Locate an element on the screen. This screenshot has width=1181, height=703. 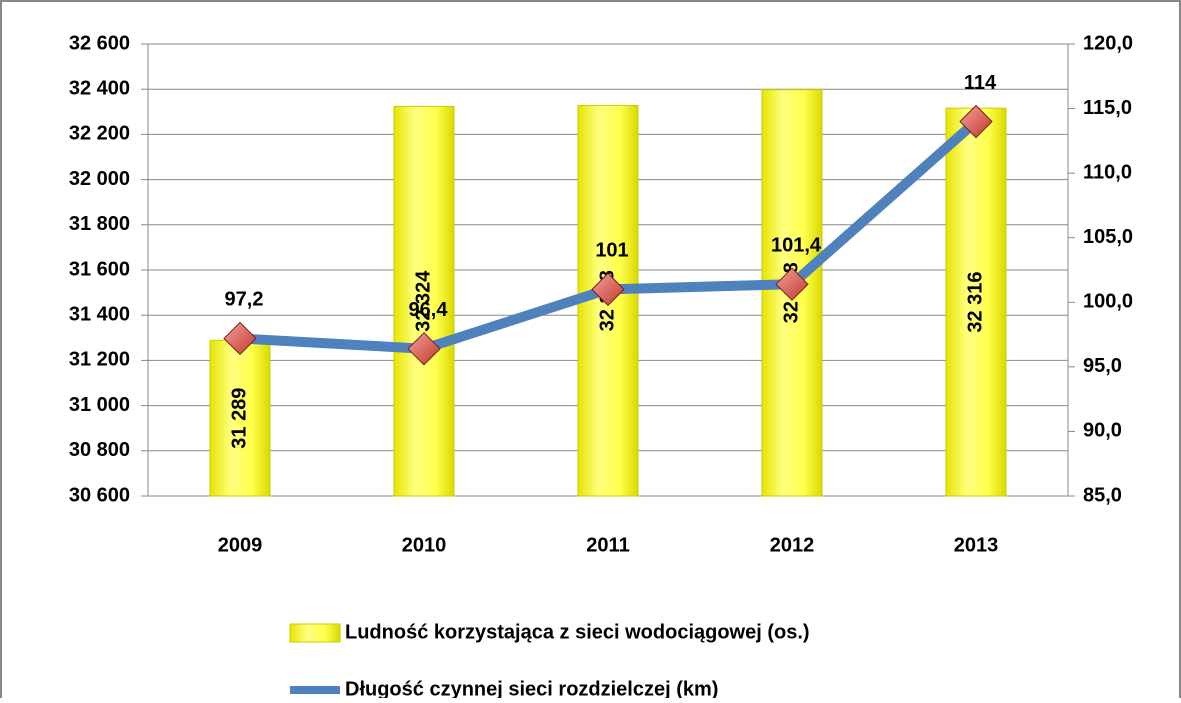
y-tick-label: 32 000 is located at coordinates (99, 179).